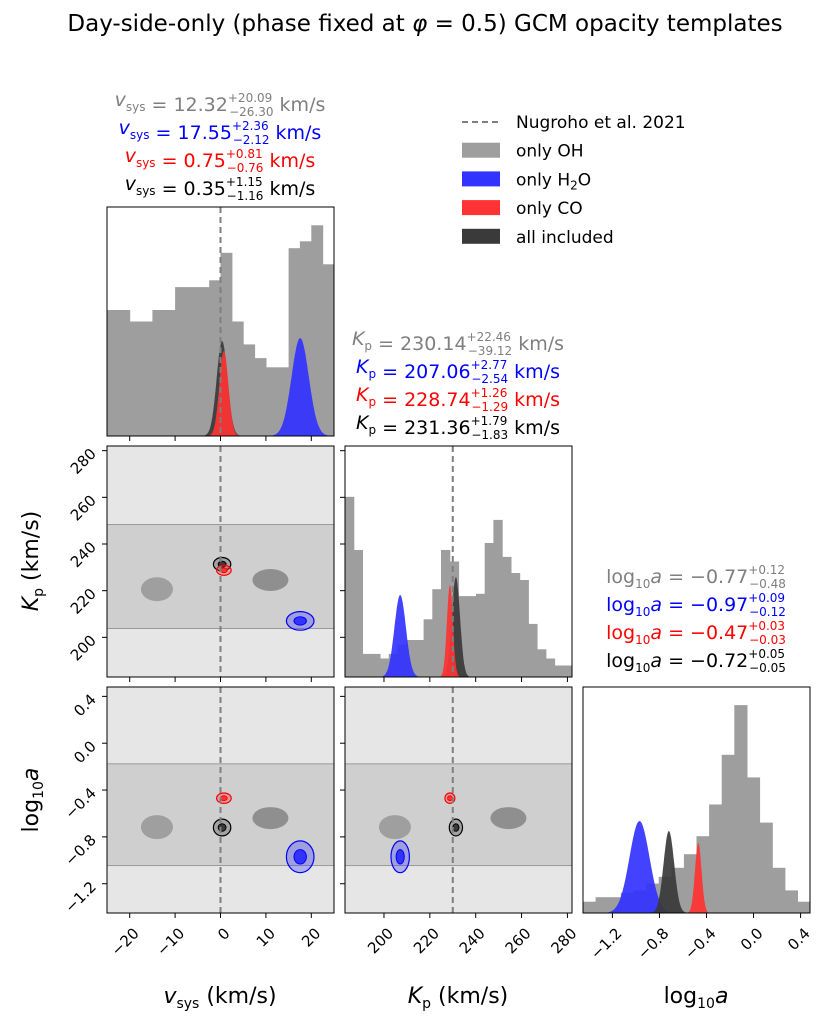 The width and height of the screenshot is (830, 1025). Describe the element at coordinates (696, 800) in the screenshot. I see `panel-loga-loga-frame` at that location.